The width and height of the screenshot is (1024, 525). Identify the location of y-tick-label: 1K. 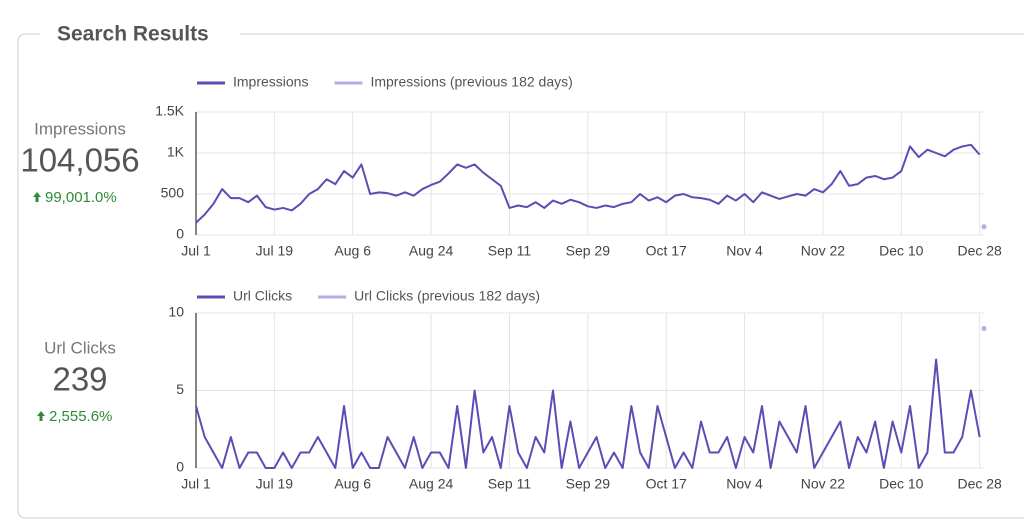
(176, 152).